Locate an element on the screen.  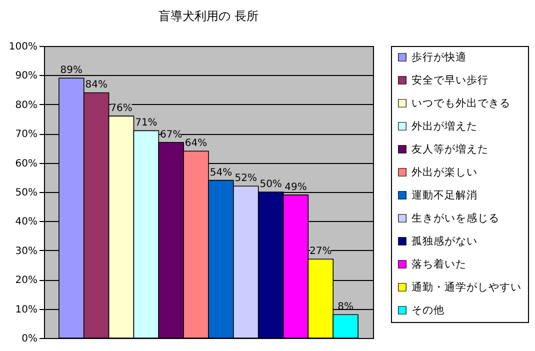
y-tick-label: 0% is located at coordinates (30, 339).